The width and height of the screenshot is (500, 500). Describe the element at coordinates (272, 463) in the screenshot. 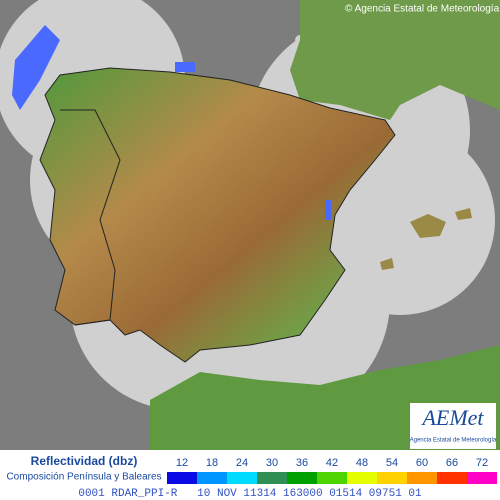

I see `scale-label: 30` at that location.